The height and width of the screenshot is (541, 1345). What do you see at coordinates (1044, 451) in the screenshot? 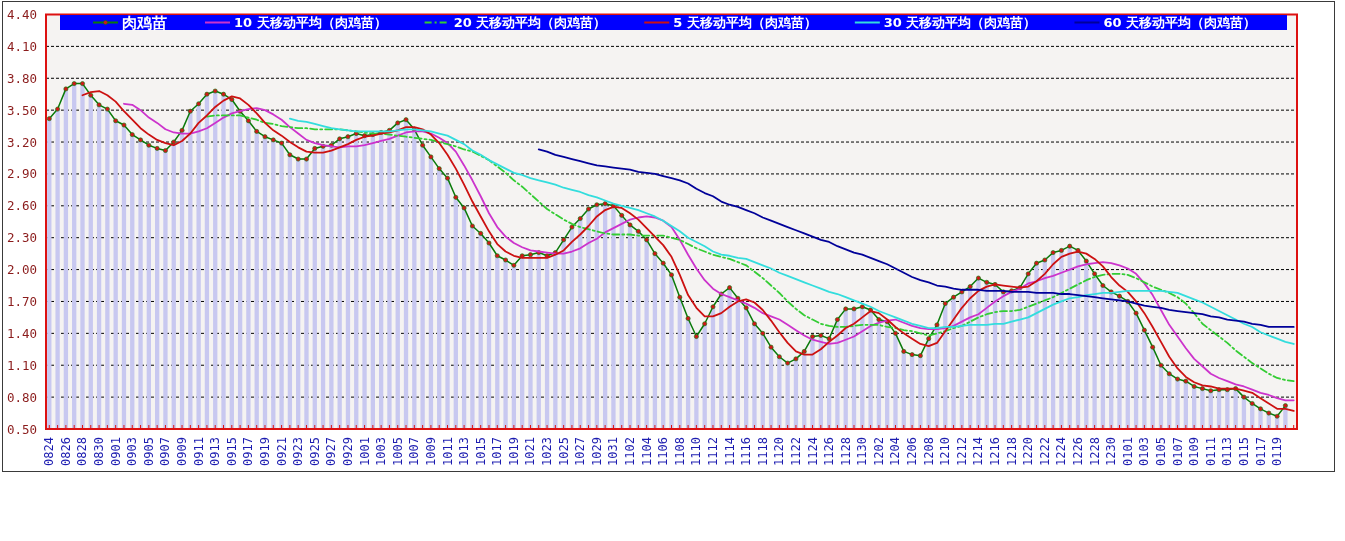
I see `x-tick-label: 1222` at bounding box center [1044, 451].